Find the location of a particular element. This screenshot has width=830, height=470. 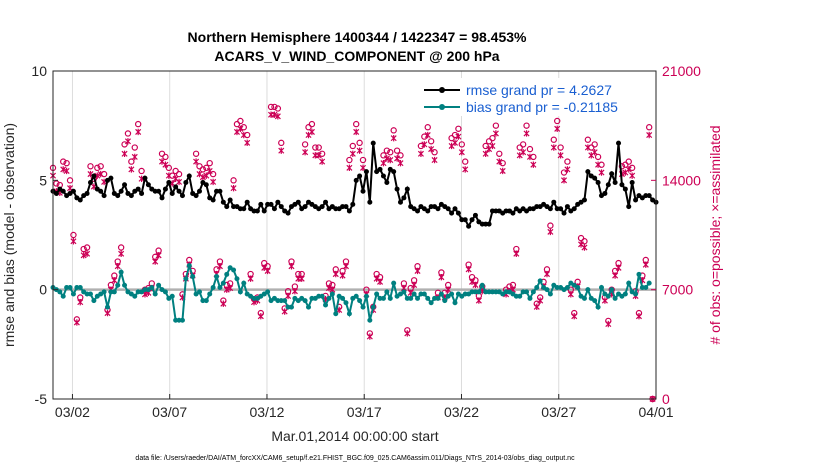

y-tick-label: 0 is located at coordinates (43, 290).